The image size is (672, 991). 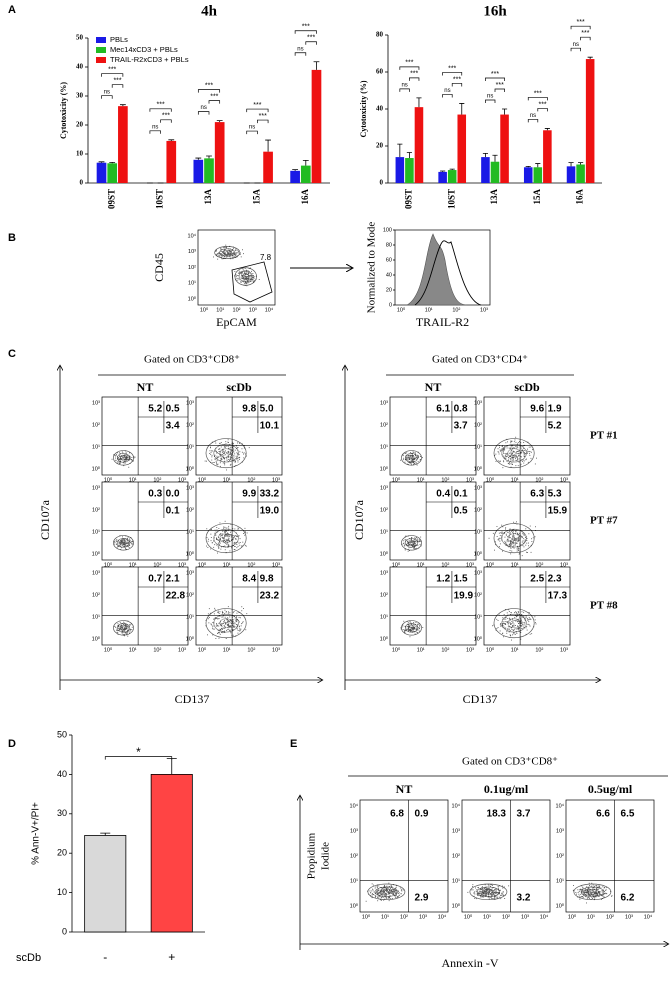 I want to click on y-axis-label: Cytotoxicity (%), so click(x=63, y=110).